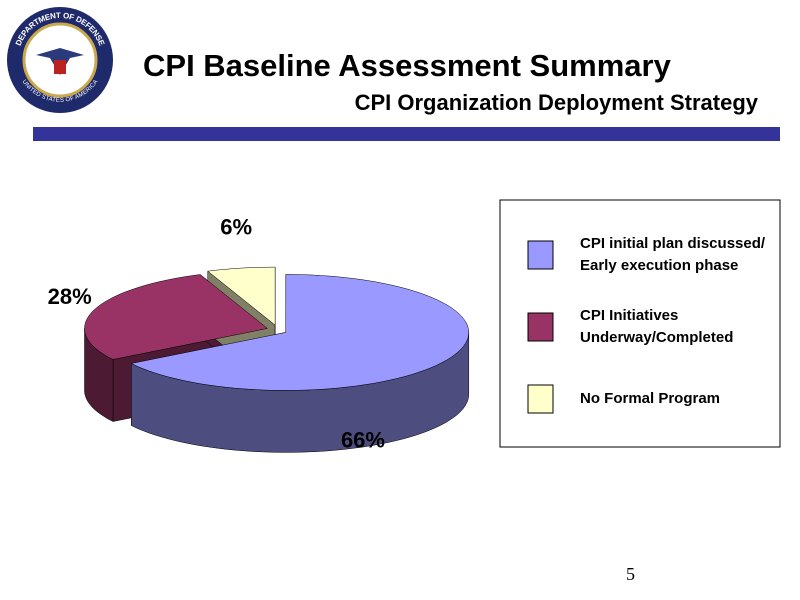 Image resolution: width=800 pixels, height=600 pixels. Describe the element at coordinates (60, 67) in the screenshot. I see `logo-shield` at that location.